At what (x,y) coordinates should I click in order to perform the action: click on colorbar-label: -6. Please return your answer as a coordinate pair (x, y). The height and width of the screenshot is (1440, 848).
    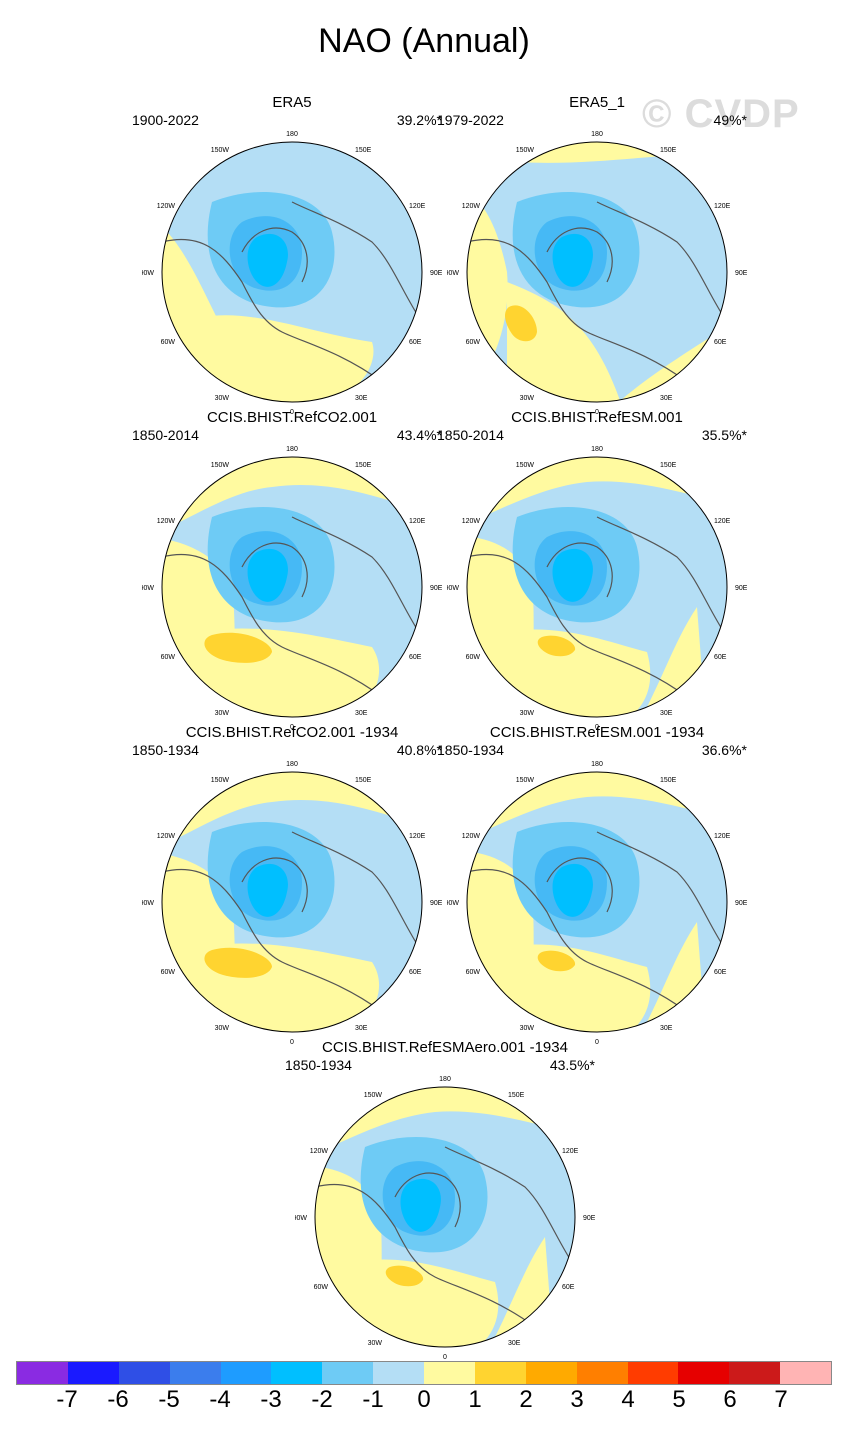
    Looking at the image, I should click on (118, 1399).